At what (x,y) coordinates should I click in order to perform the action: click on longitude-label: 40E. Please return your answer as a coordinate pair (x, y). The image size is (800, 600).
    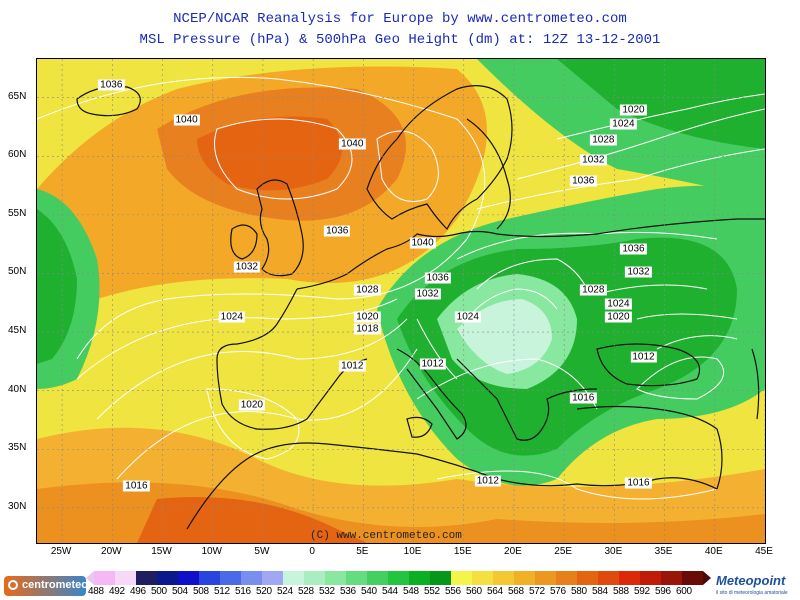
    Looking at the image, I should click on (713, 551).